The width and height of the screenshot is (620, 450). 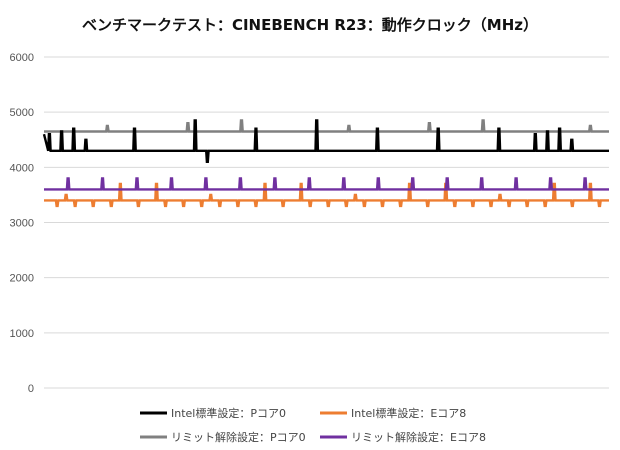 What do you see at coordinates (238, 437) in the screenshot?
I see `legend-label: リミット解除設定：Pコア0` at bounding box center [238, 437].